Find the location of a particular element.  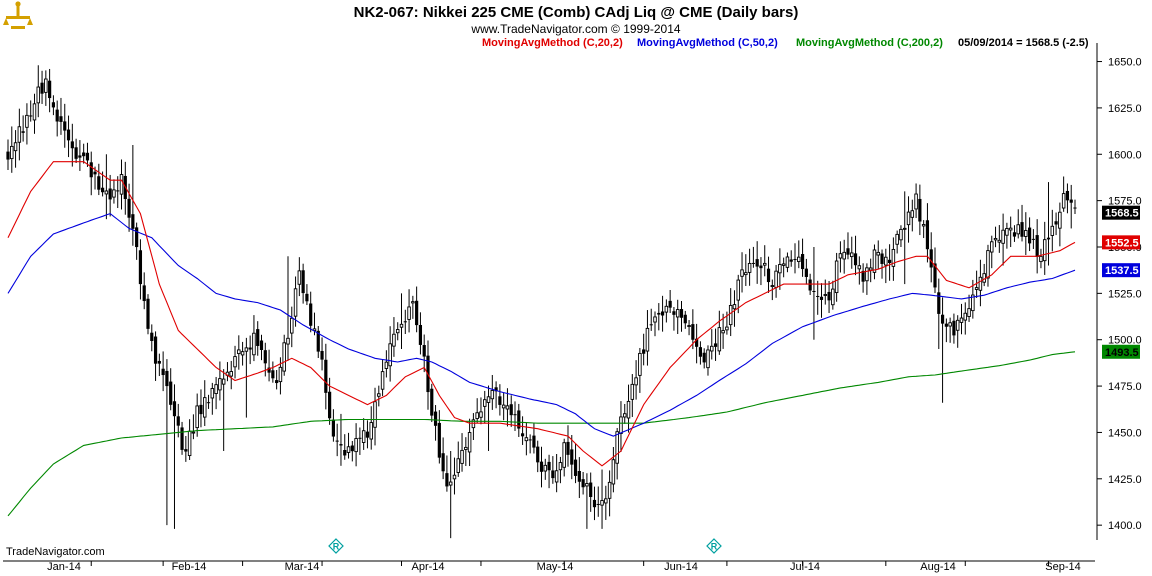

x-tick-label: May-14 is located at coordinates (555, 567).